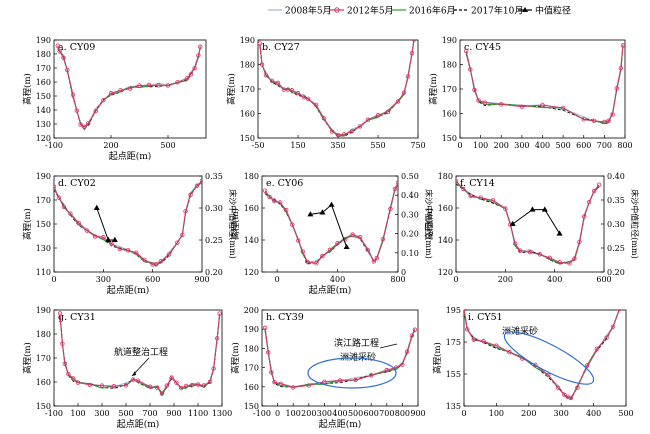 Image resolution: width=650 pixels, height=434 pixels. Describe the element at coordinates (214, 240) in the screenshot. I see `y2-tick-label: 0.25` at that location.